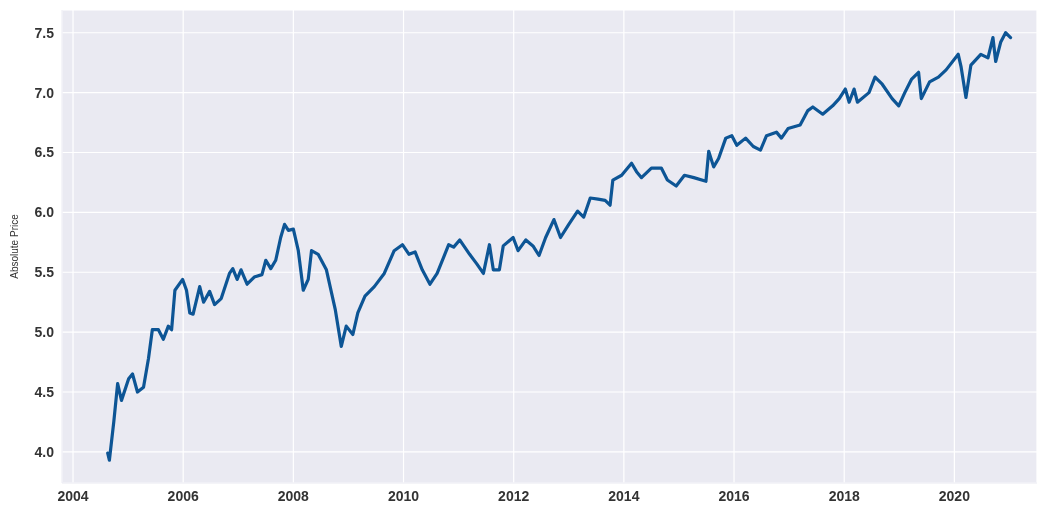  What do you see at coordinates (44, 332) in the screenshot?
I see `y-tick-label: 5.0` at bounding box center [44, 332].